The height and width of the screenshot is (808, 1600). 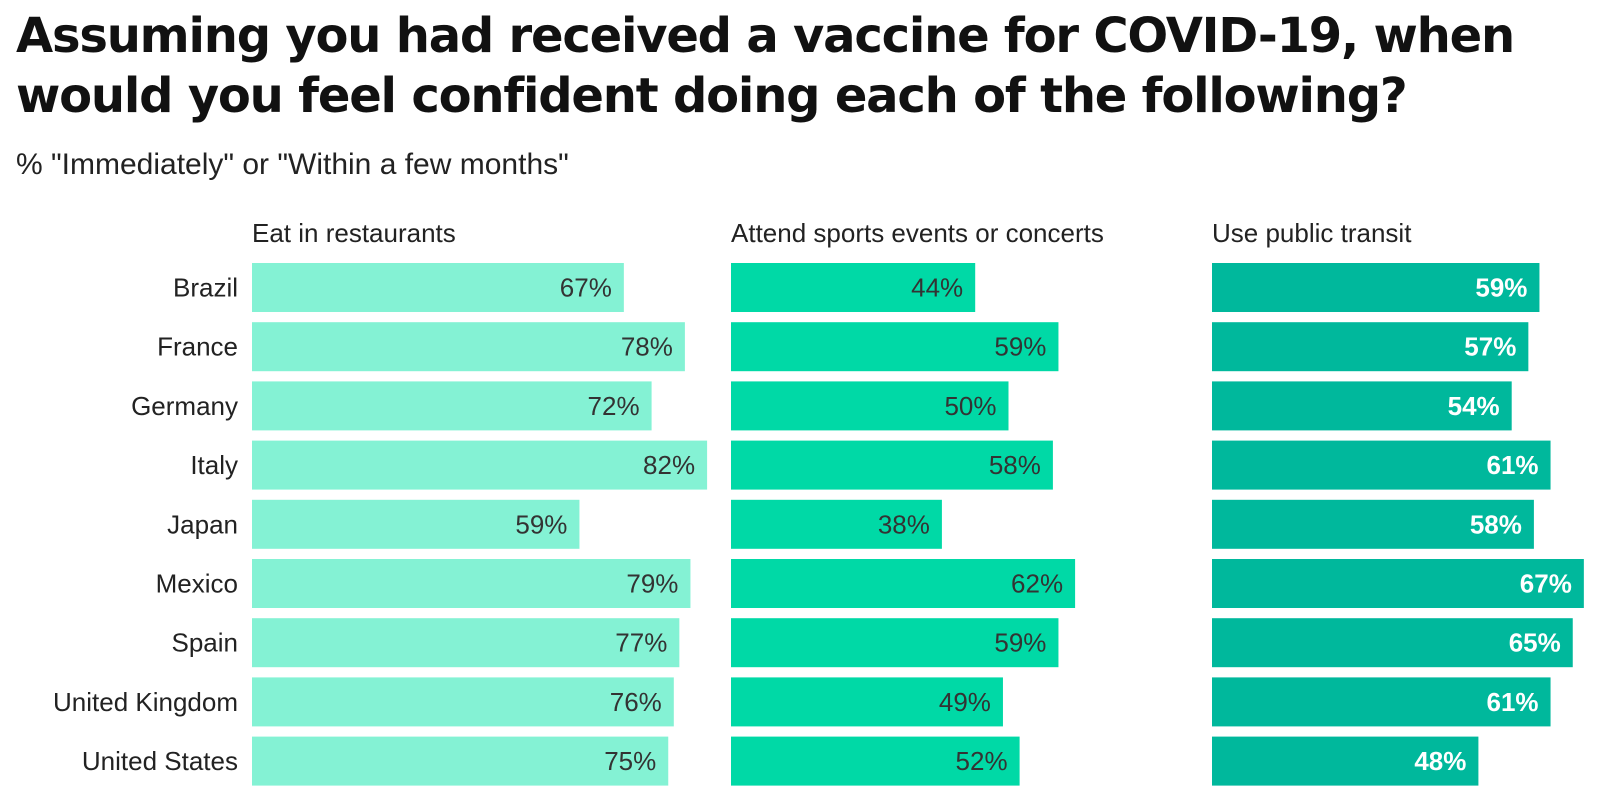 I want to click on category-label: Spain, so click(x=205, y=643).